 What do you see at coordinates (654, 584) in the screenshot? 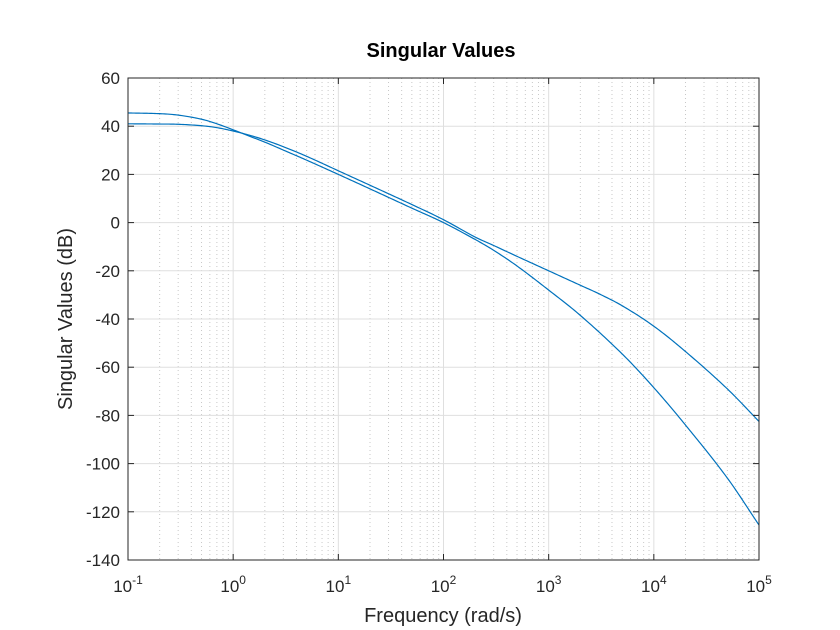
I see `x-tick-label: 10⁴` at bounding box center [654, 584].